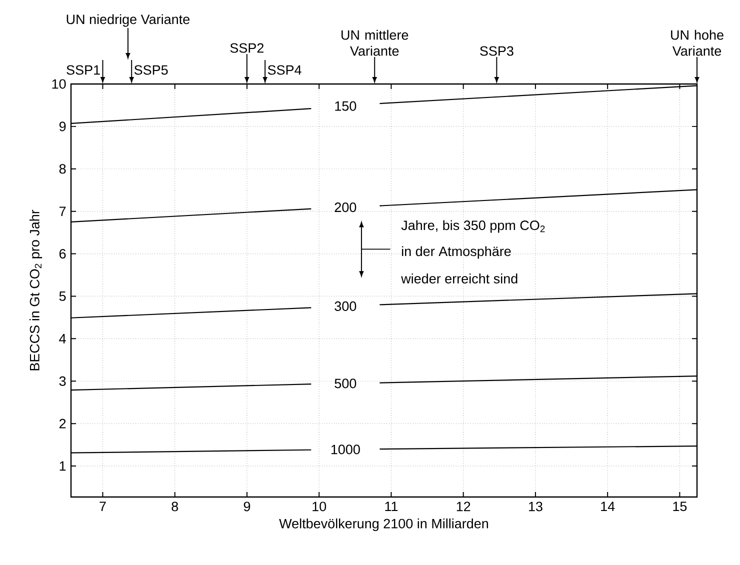 The height and width of the screenshot is (565, 740). Describe the element at coordinates (62, 254) in the screenshot. I see `y-tick-label: 6` at that location.